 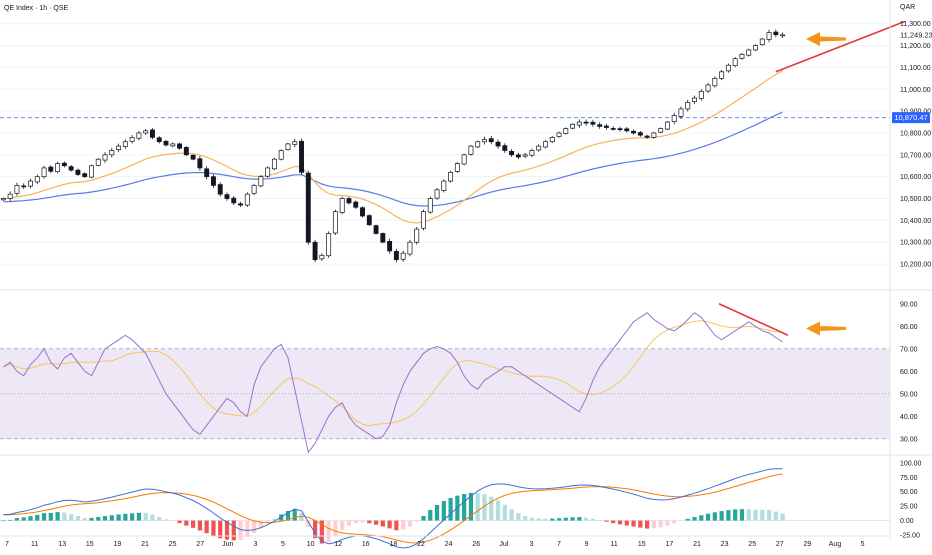 I want to click on ema-slow-line, so click(x=393, y=159).